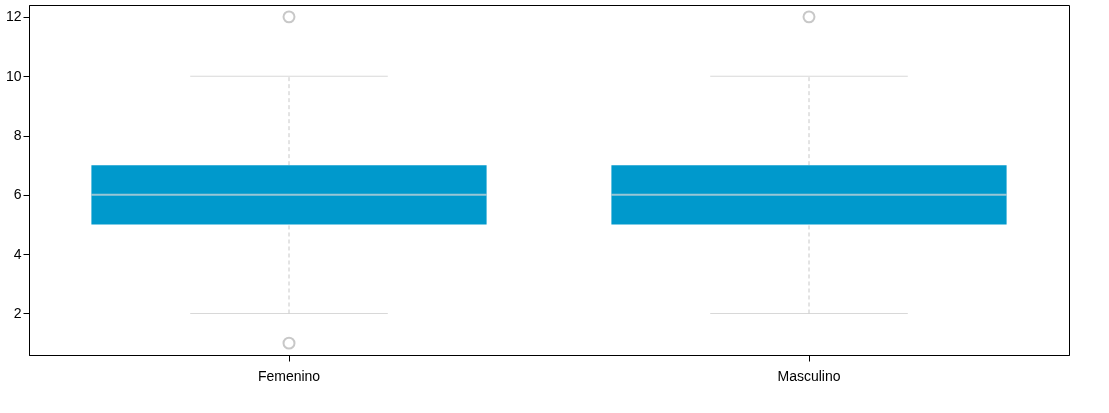 The image size is (1109, 413). Describe the element at coordinates (289, 375) in the screenshot. I see `x-tick-label: Femenino` at that location.